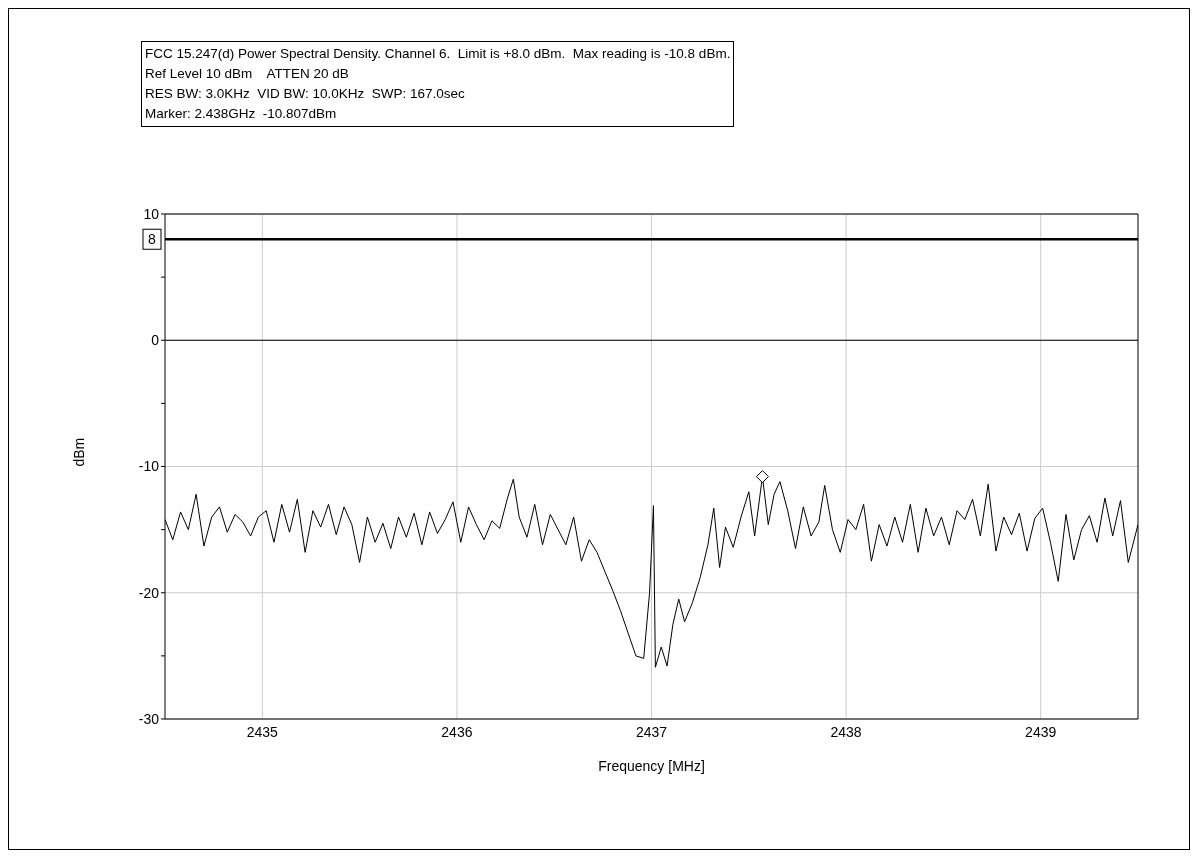 The image size is (1198, 857). What do you see at coordinates (78, 452) in the screenshot?
I see `y-axis-title: dBm` at bounding box center [78, 452].